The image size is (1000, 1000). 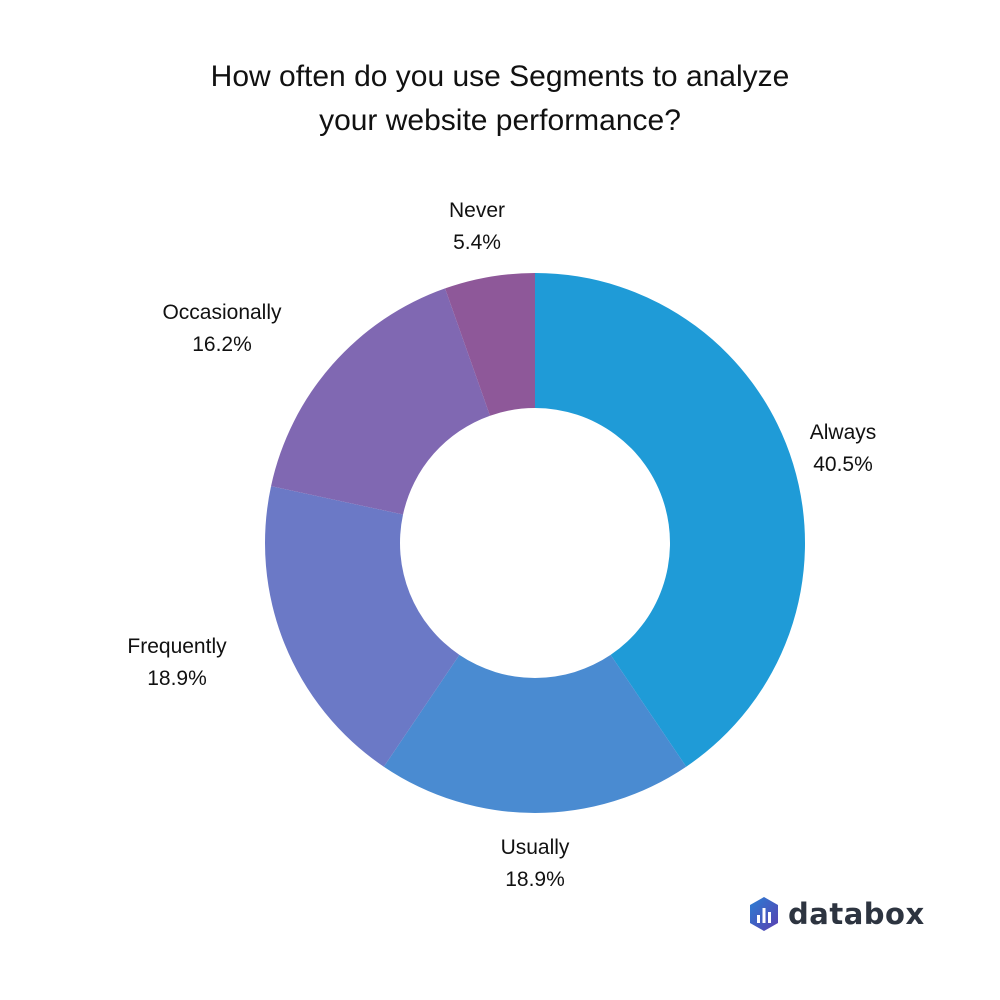 I want to click on databox-logo-text: databox, so click(x=856, y=914).